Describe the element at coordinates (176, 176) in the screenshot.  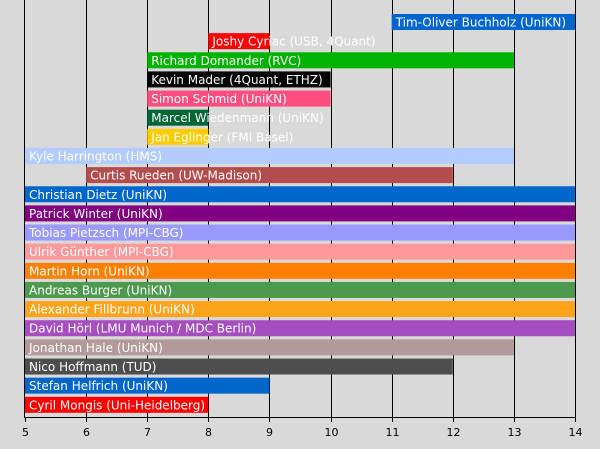
I see `bar-label: Curtis Rueden (UW-Madison)` at that location.